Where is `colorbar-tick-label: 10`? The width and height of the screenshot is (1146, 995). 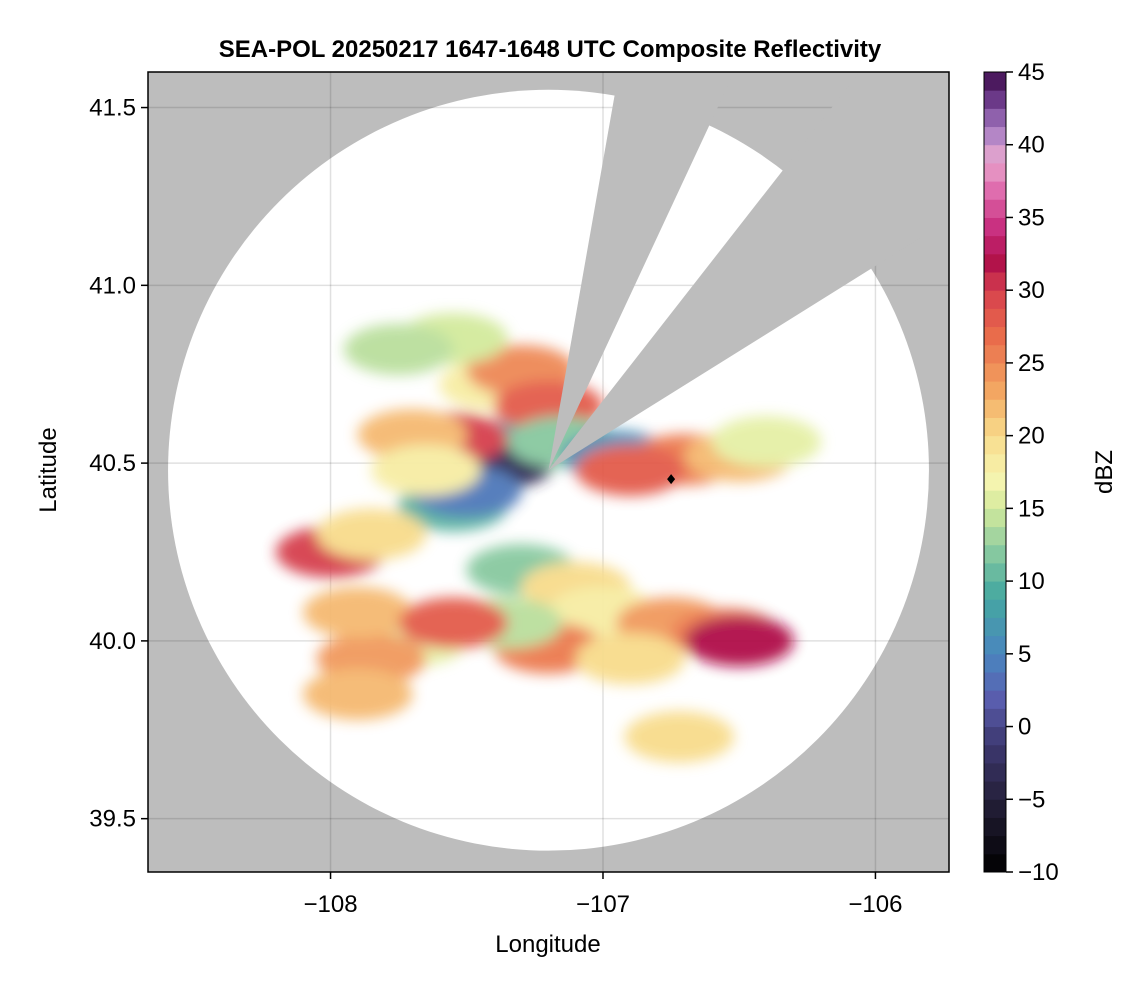
colorbar-tick-label: 10 is located at coordinates (1031, 581).